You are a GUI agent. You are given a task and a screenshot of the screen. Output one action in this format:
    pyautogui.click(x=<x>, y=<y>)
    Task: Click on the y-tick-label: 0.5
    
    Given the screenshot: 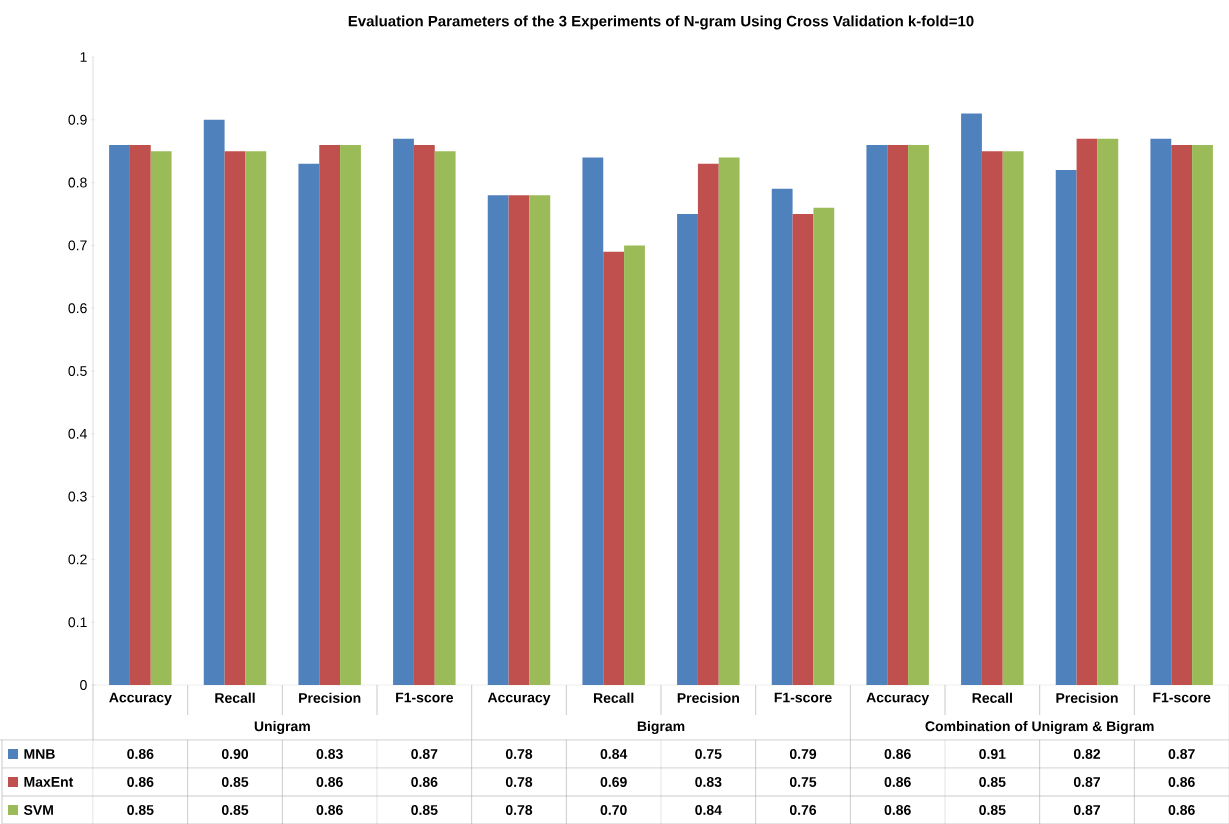 What is the action you would take?
    pyautogui.click(x=77, y=371)
    